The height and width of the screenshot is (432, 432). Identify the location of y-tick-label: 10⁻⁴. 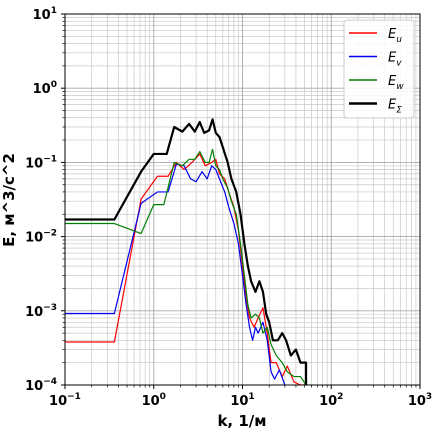
(41, 385).